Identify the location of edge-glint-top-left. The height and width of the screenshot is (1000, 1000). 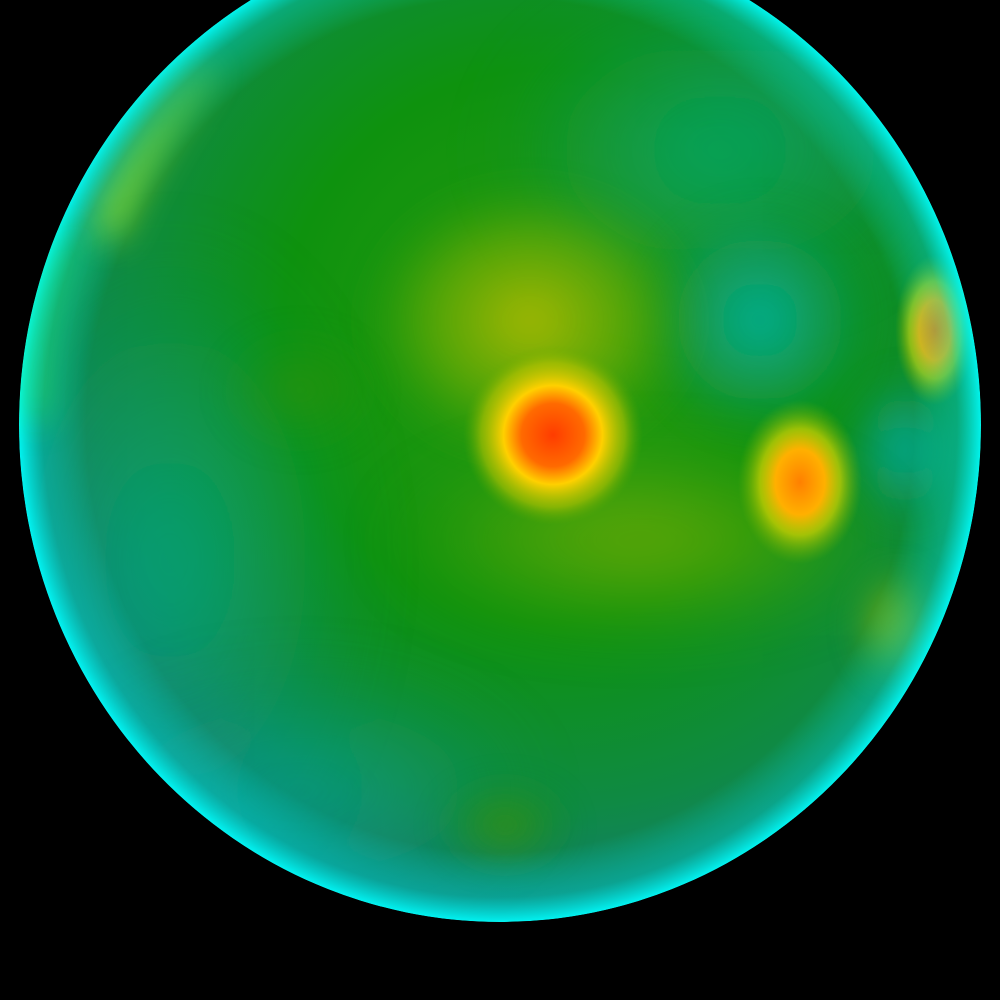
(155, 150).